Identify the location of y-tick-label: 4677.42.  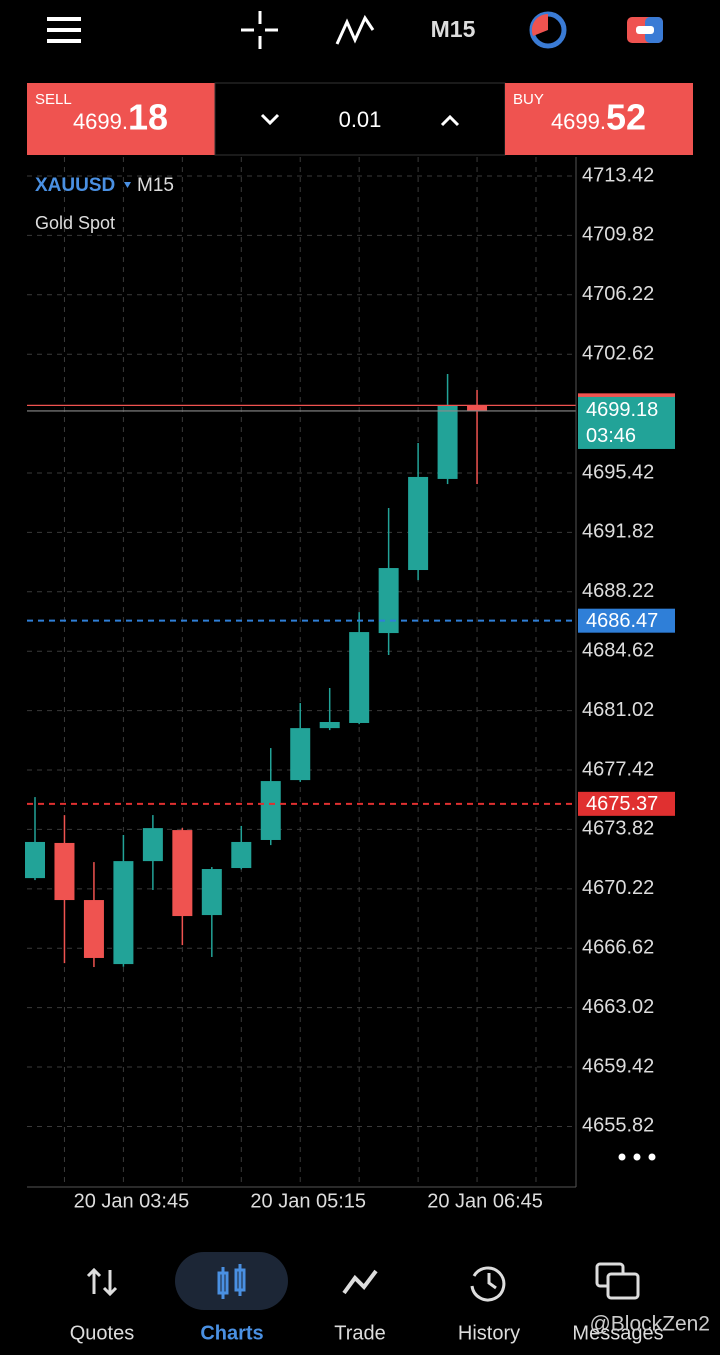
(618, 769).